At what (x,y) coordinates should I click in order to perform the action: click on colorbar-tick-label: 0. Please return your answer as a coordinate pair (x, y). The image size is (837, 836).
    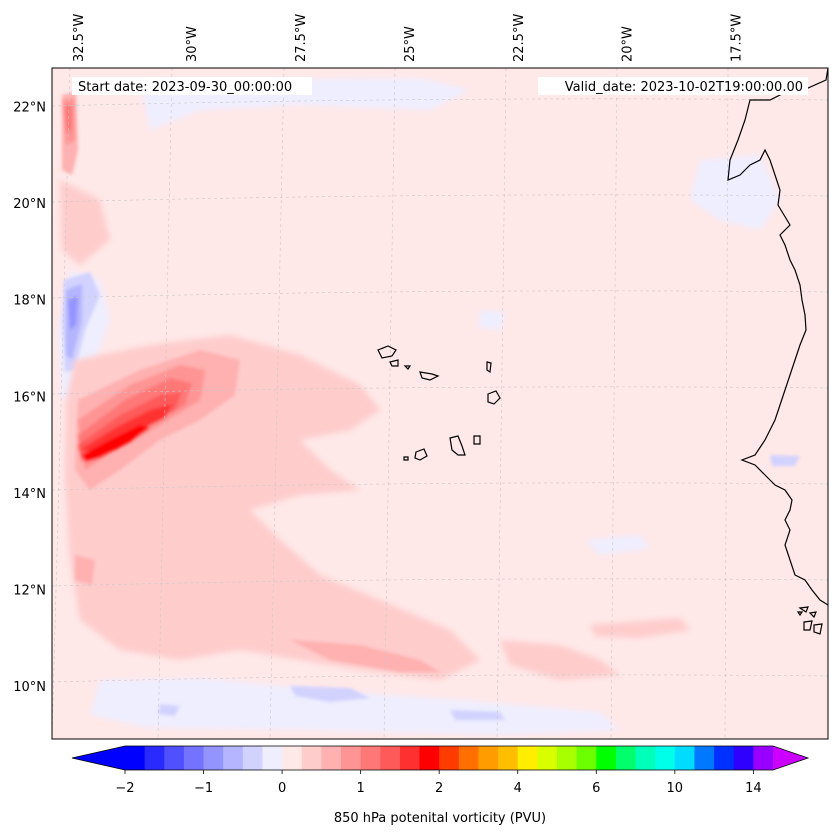
    Looking at the image, I should click on (282, 788).